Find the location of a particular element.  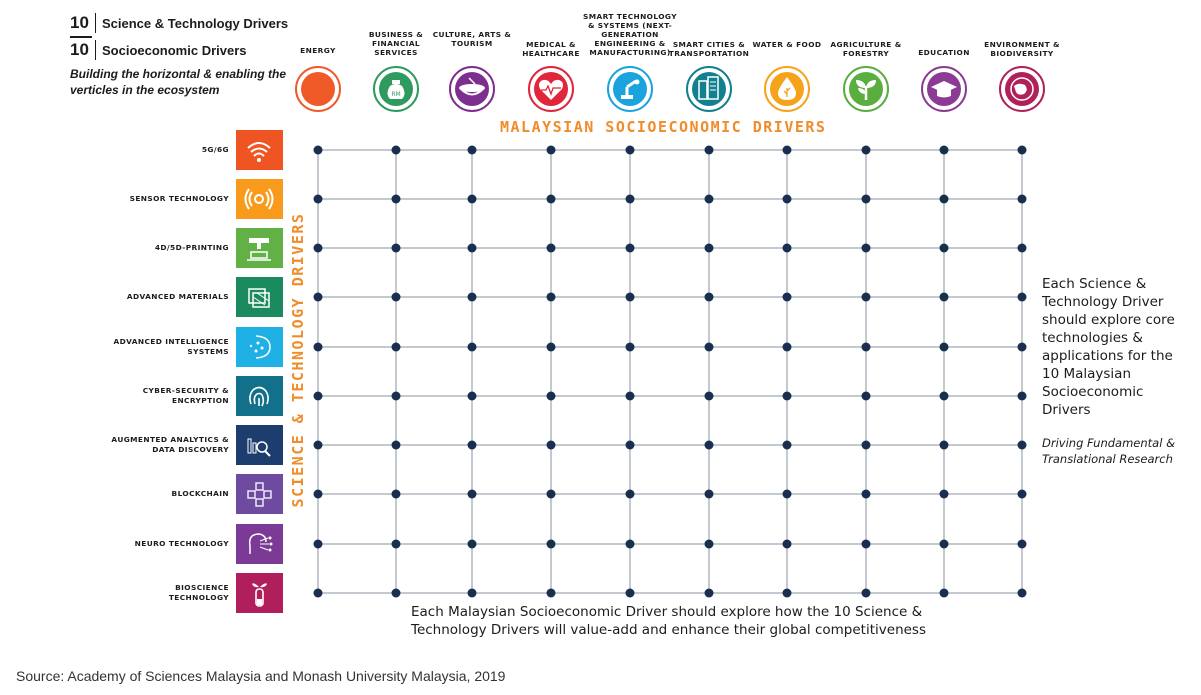

grid-node-r9-c4 is located at coordinates (551, 544).